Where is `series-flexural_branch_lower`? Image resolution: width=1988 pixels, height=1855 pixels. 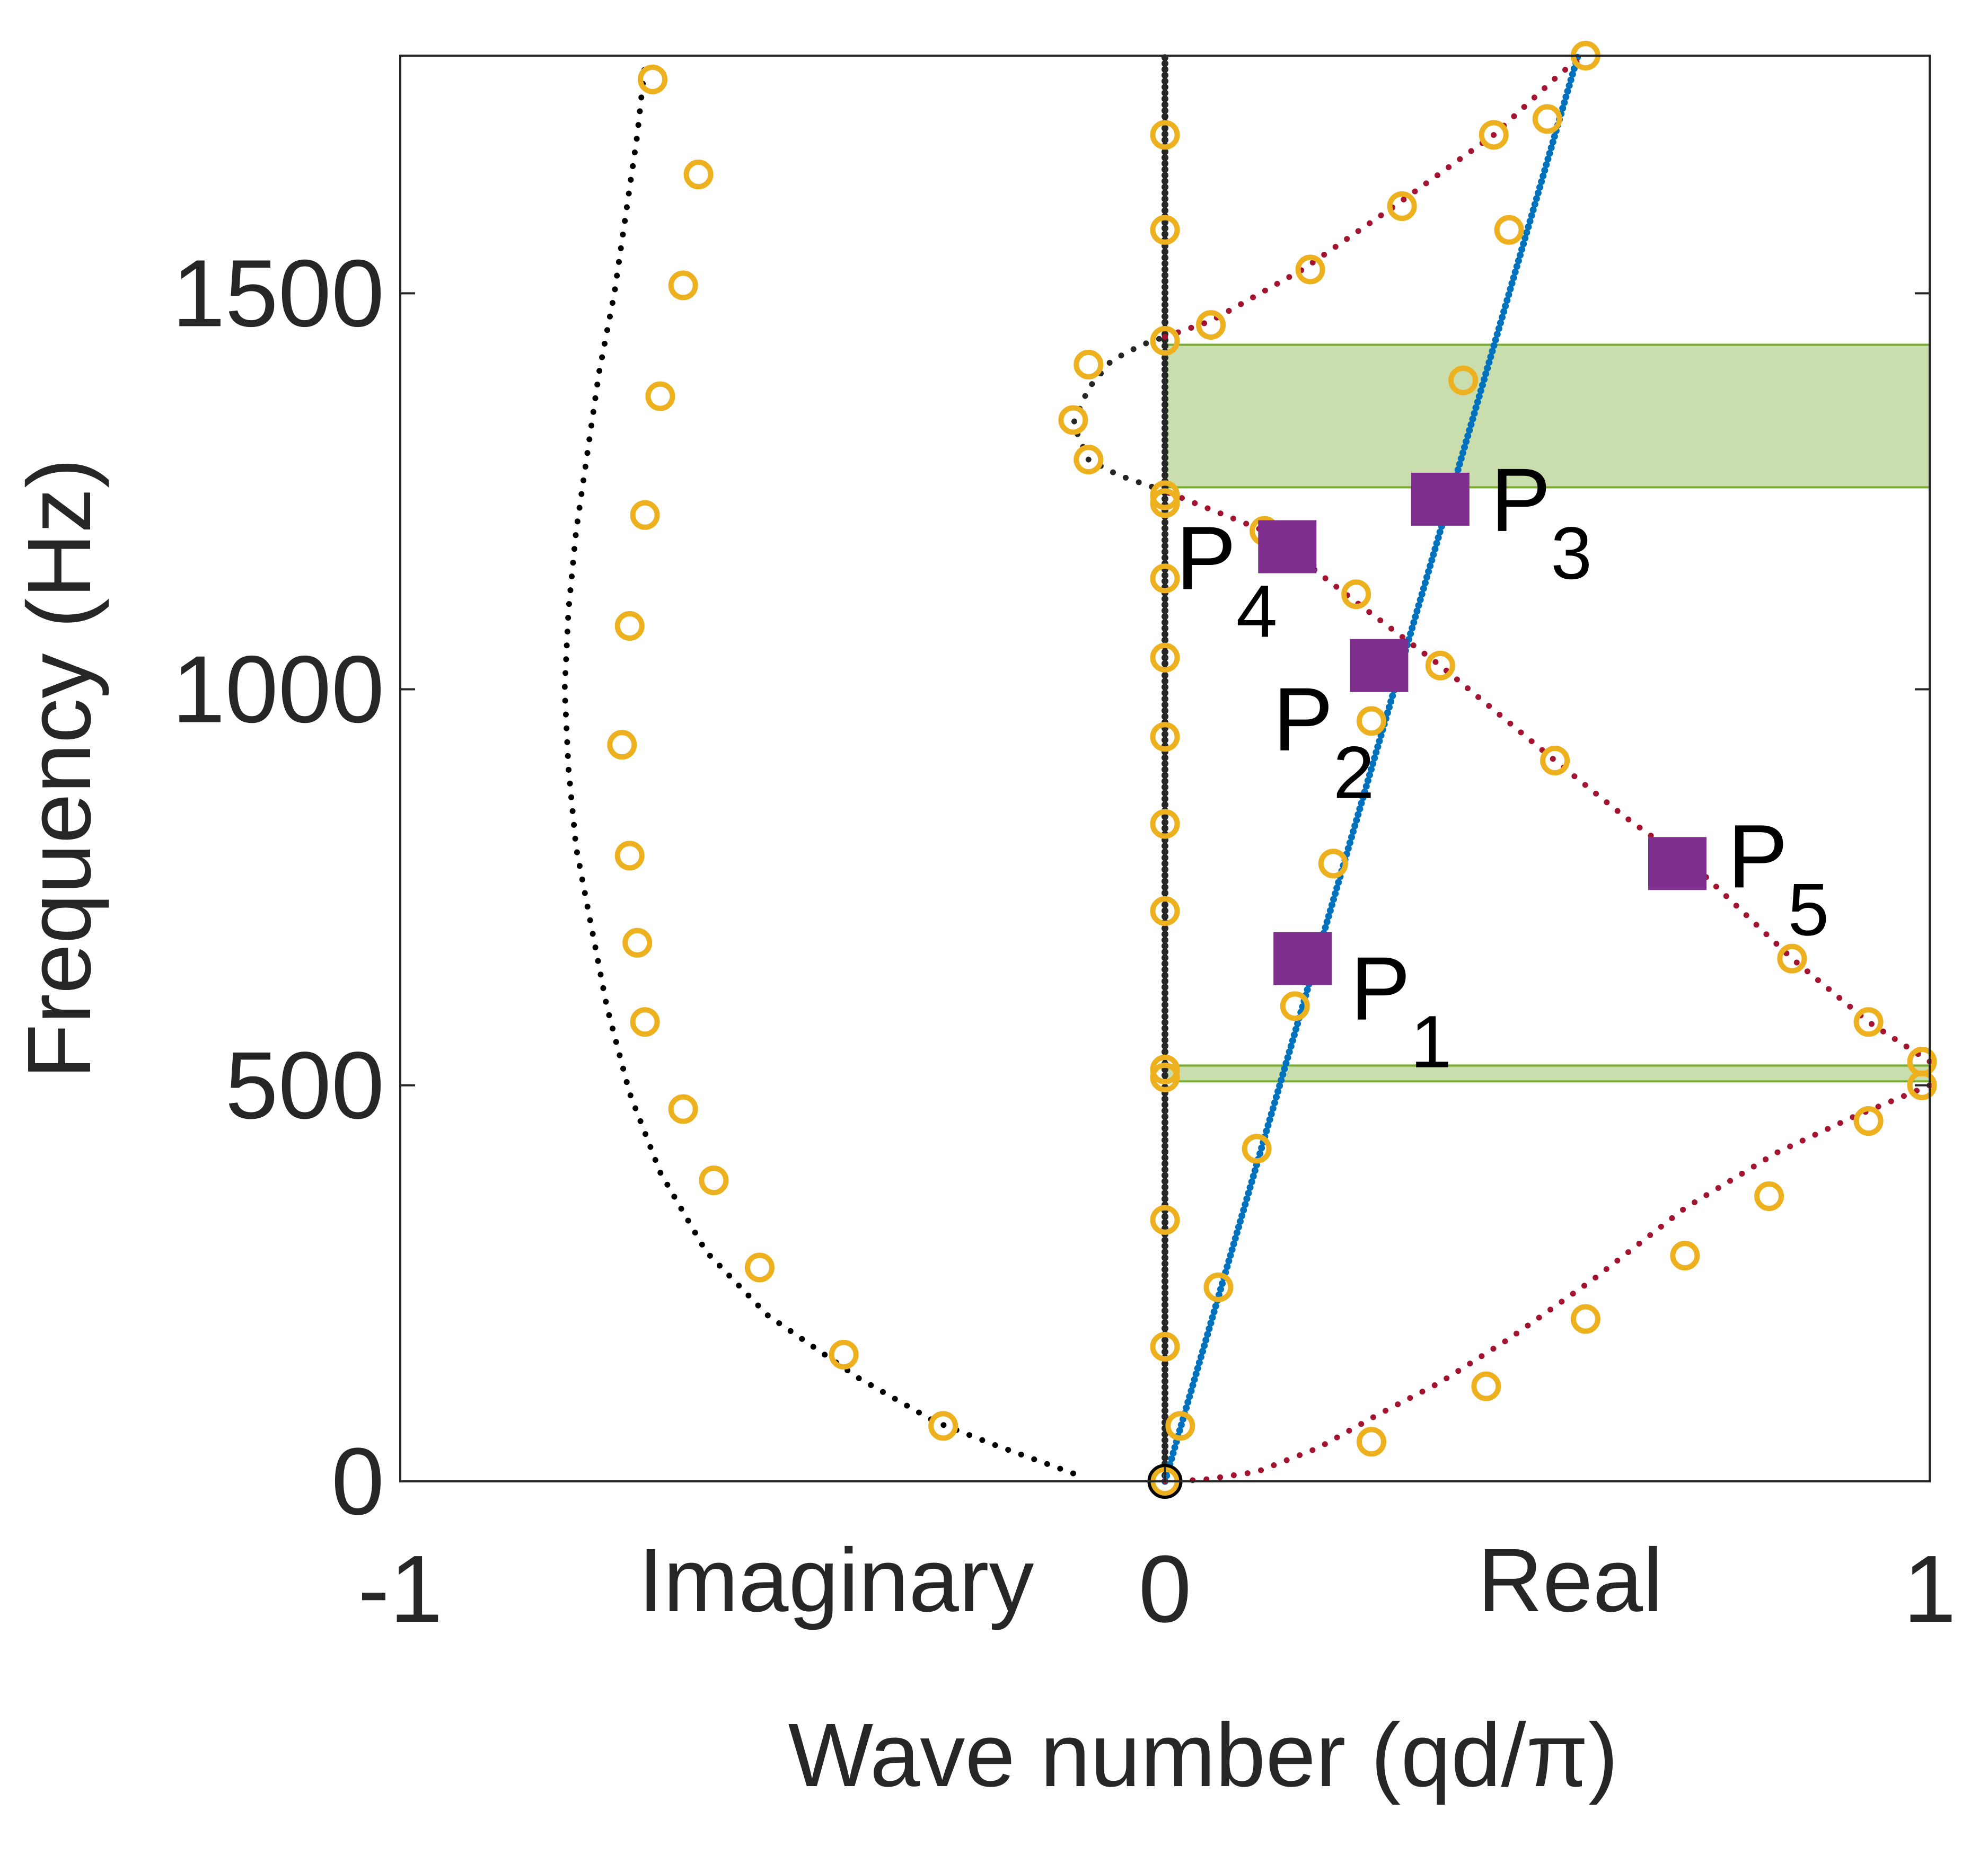 series-flexural_branch_lower is located at coordinates (1547, 1283).